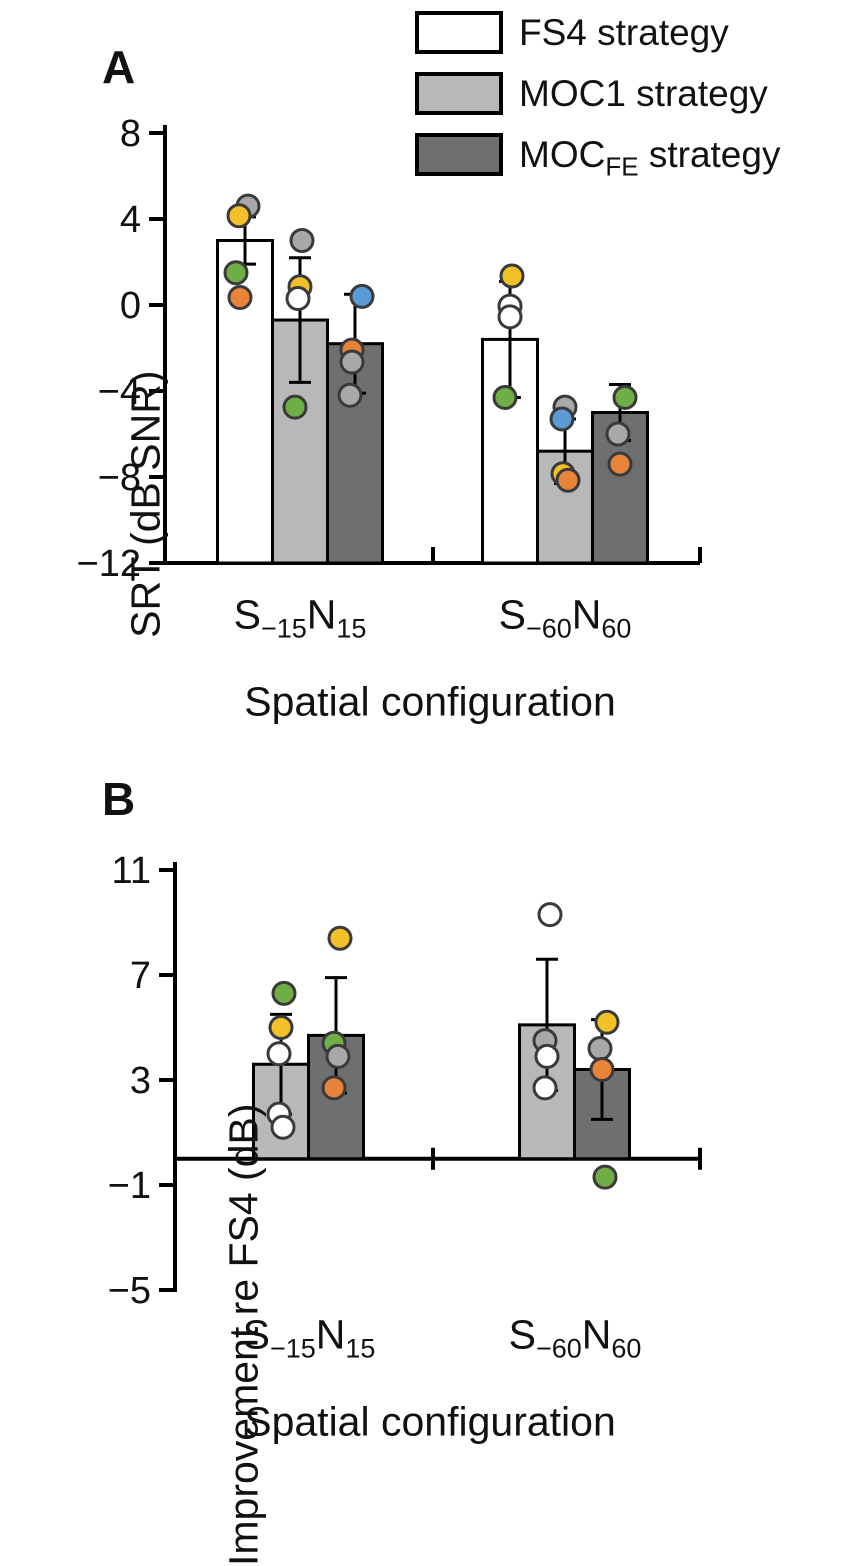  Describe the element at coordinates (118, 67) in the screenshot. I see `panel-a-label: A` at that location.